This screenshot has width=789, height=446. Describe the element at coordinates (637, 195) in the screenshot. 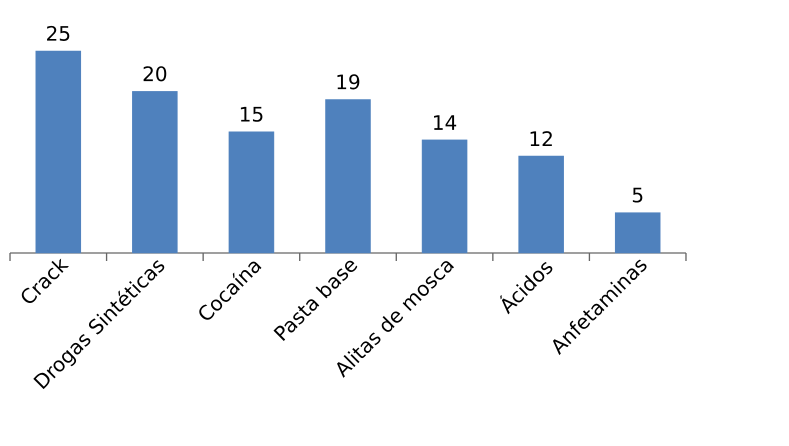

I see `data-label: 5` at that location.